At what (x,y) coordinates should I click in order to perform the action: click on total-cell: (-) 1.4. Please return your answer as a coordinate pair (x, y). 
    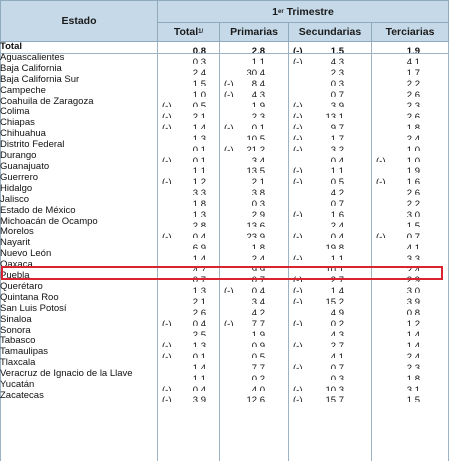
    Looking at the image, I should click on (189, 123).